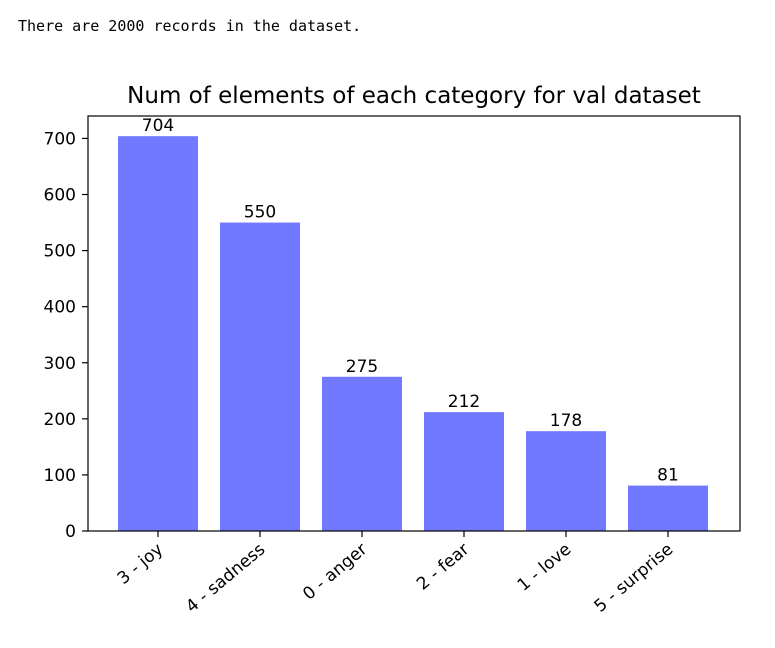 The height and width of the screenshot is (648, 775). Describe the element at coordinates (668, 476) in the screenshot. I see `data-label-5: 81` at that location.